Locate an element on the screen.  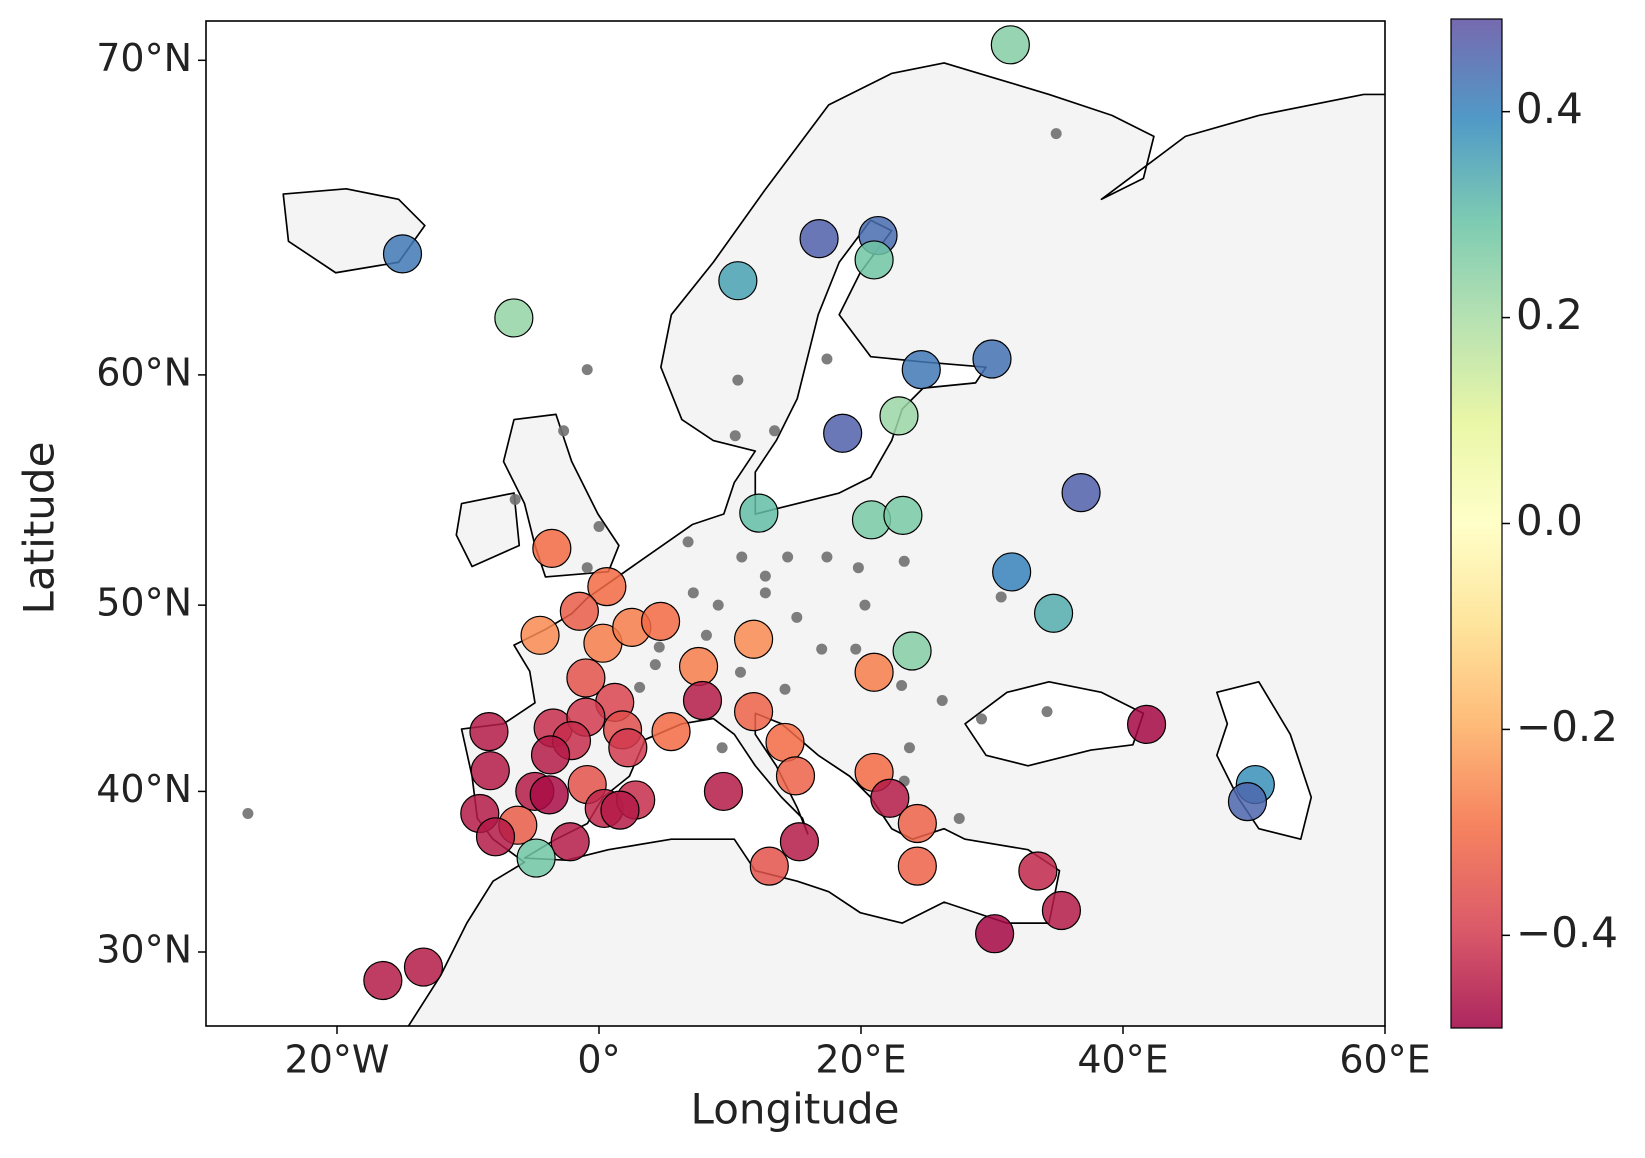
y-tick-label: 30°N is located at coordinates (144, 950).